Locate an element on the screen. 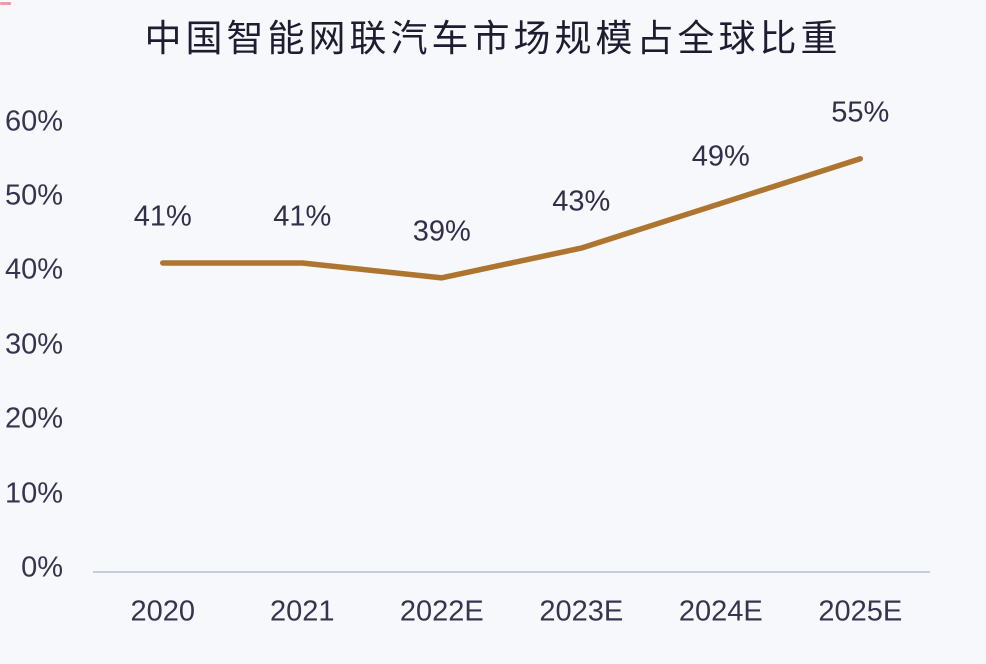 This screenshot has height=664, width=986. y-tick-label: 50% is located at coordinates (33, 195).